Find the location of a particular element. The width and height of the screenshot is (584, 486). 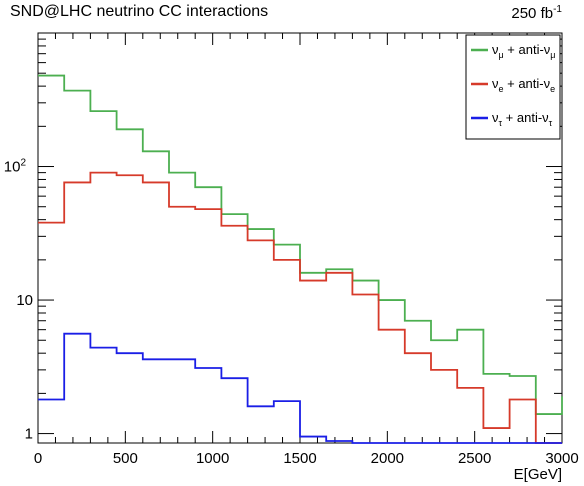

y-tick-label: 1 is located at coordinates (29, 434).